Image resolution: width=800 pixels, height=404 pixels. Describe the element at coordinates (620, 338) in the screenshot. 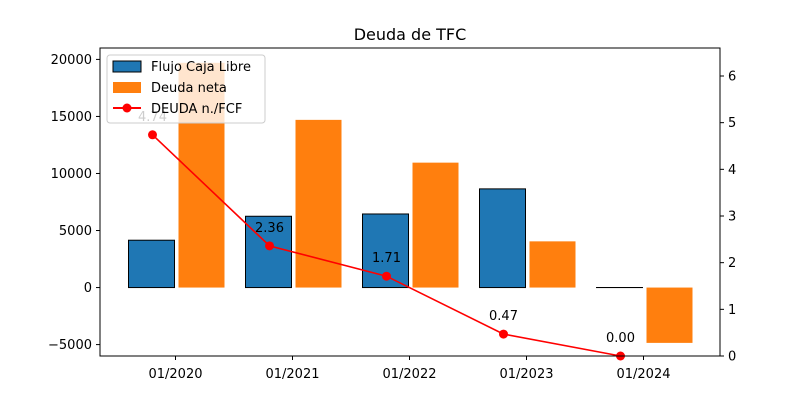

I see `ratio-data-label: 0.00` at that location.